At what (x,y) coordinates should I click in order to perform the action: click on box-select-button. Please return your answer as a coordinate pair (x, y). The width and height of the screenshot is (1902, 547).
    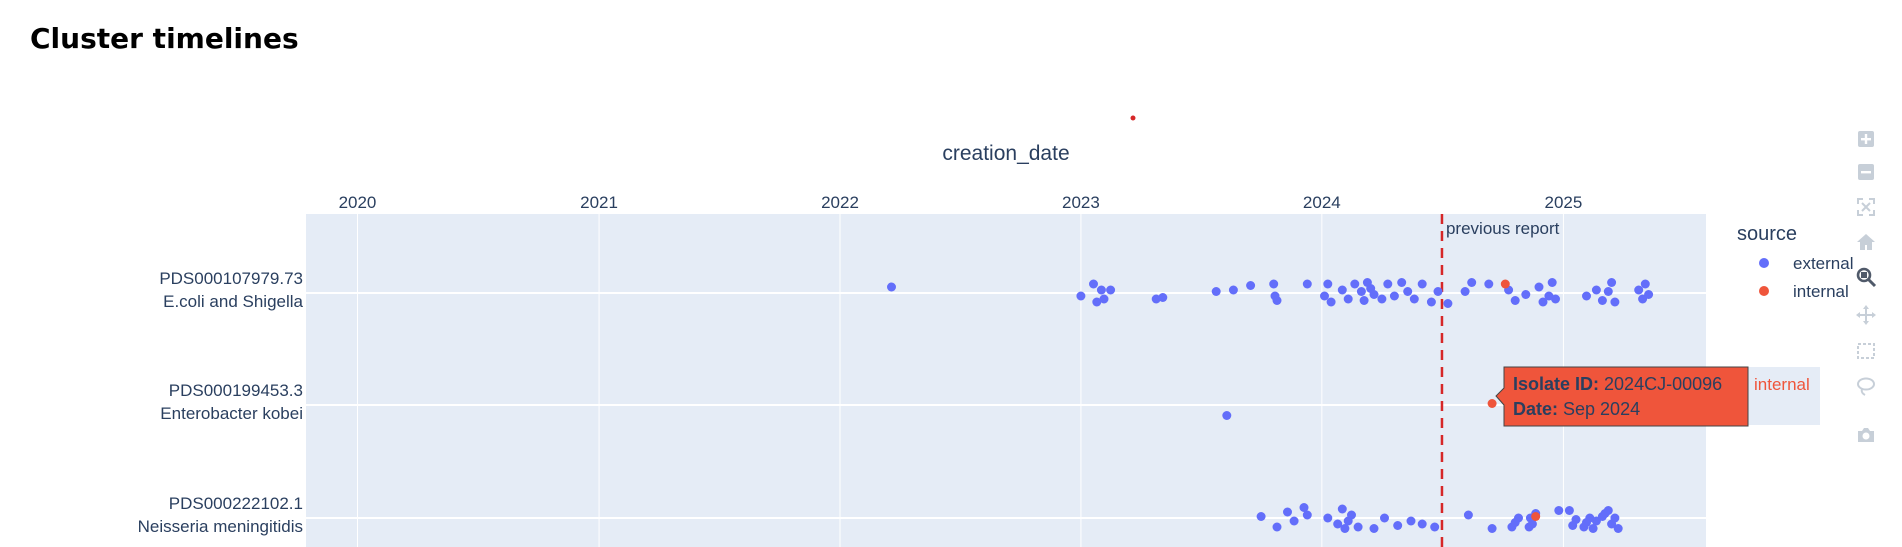
    Looking at the image, I should click on (1866, 351).